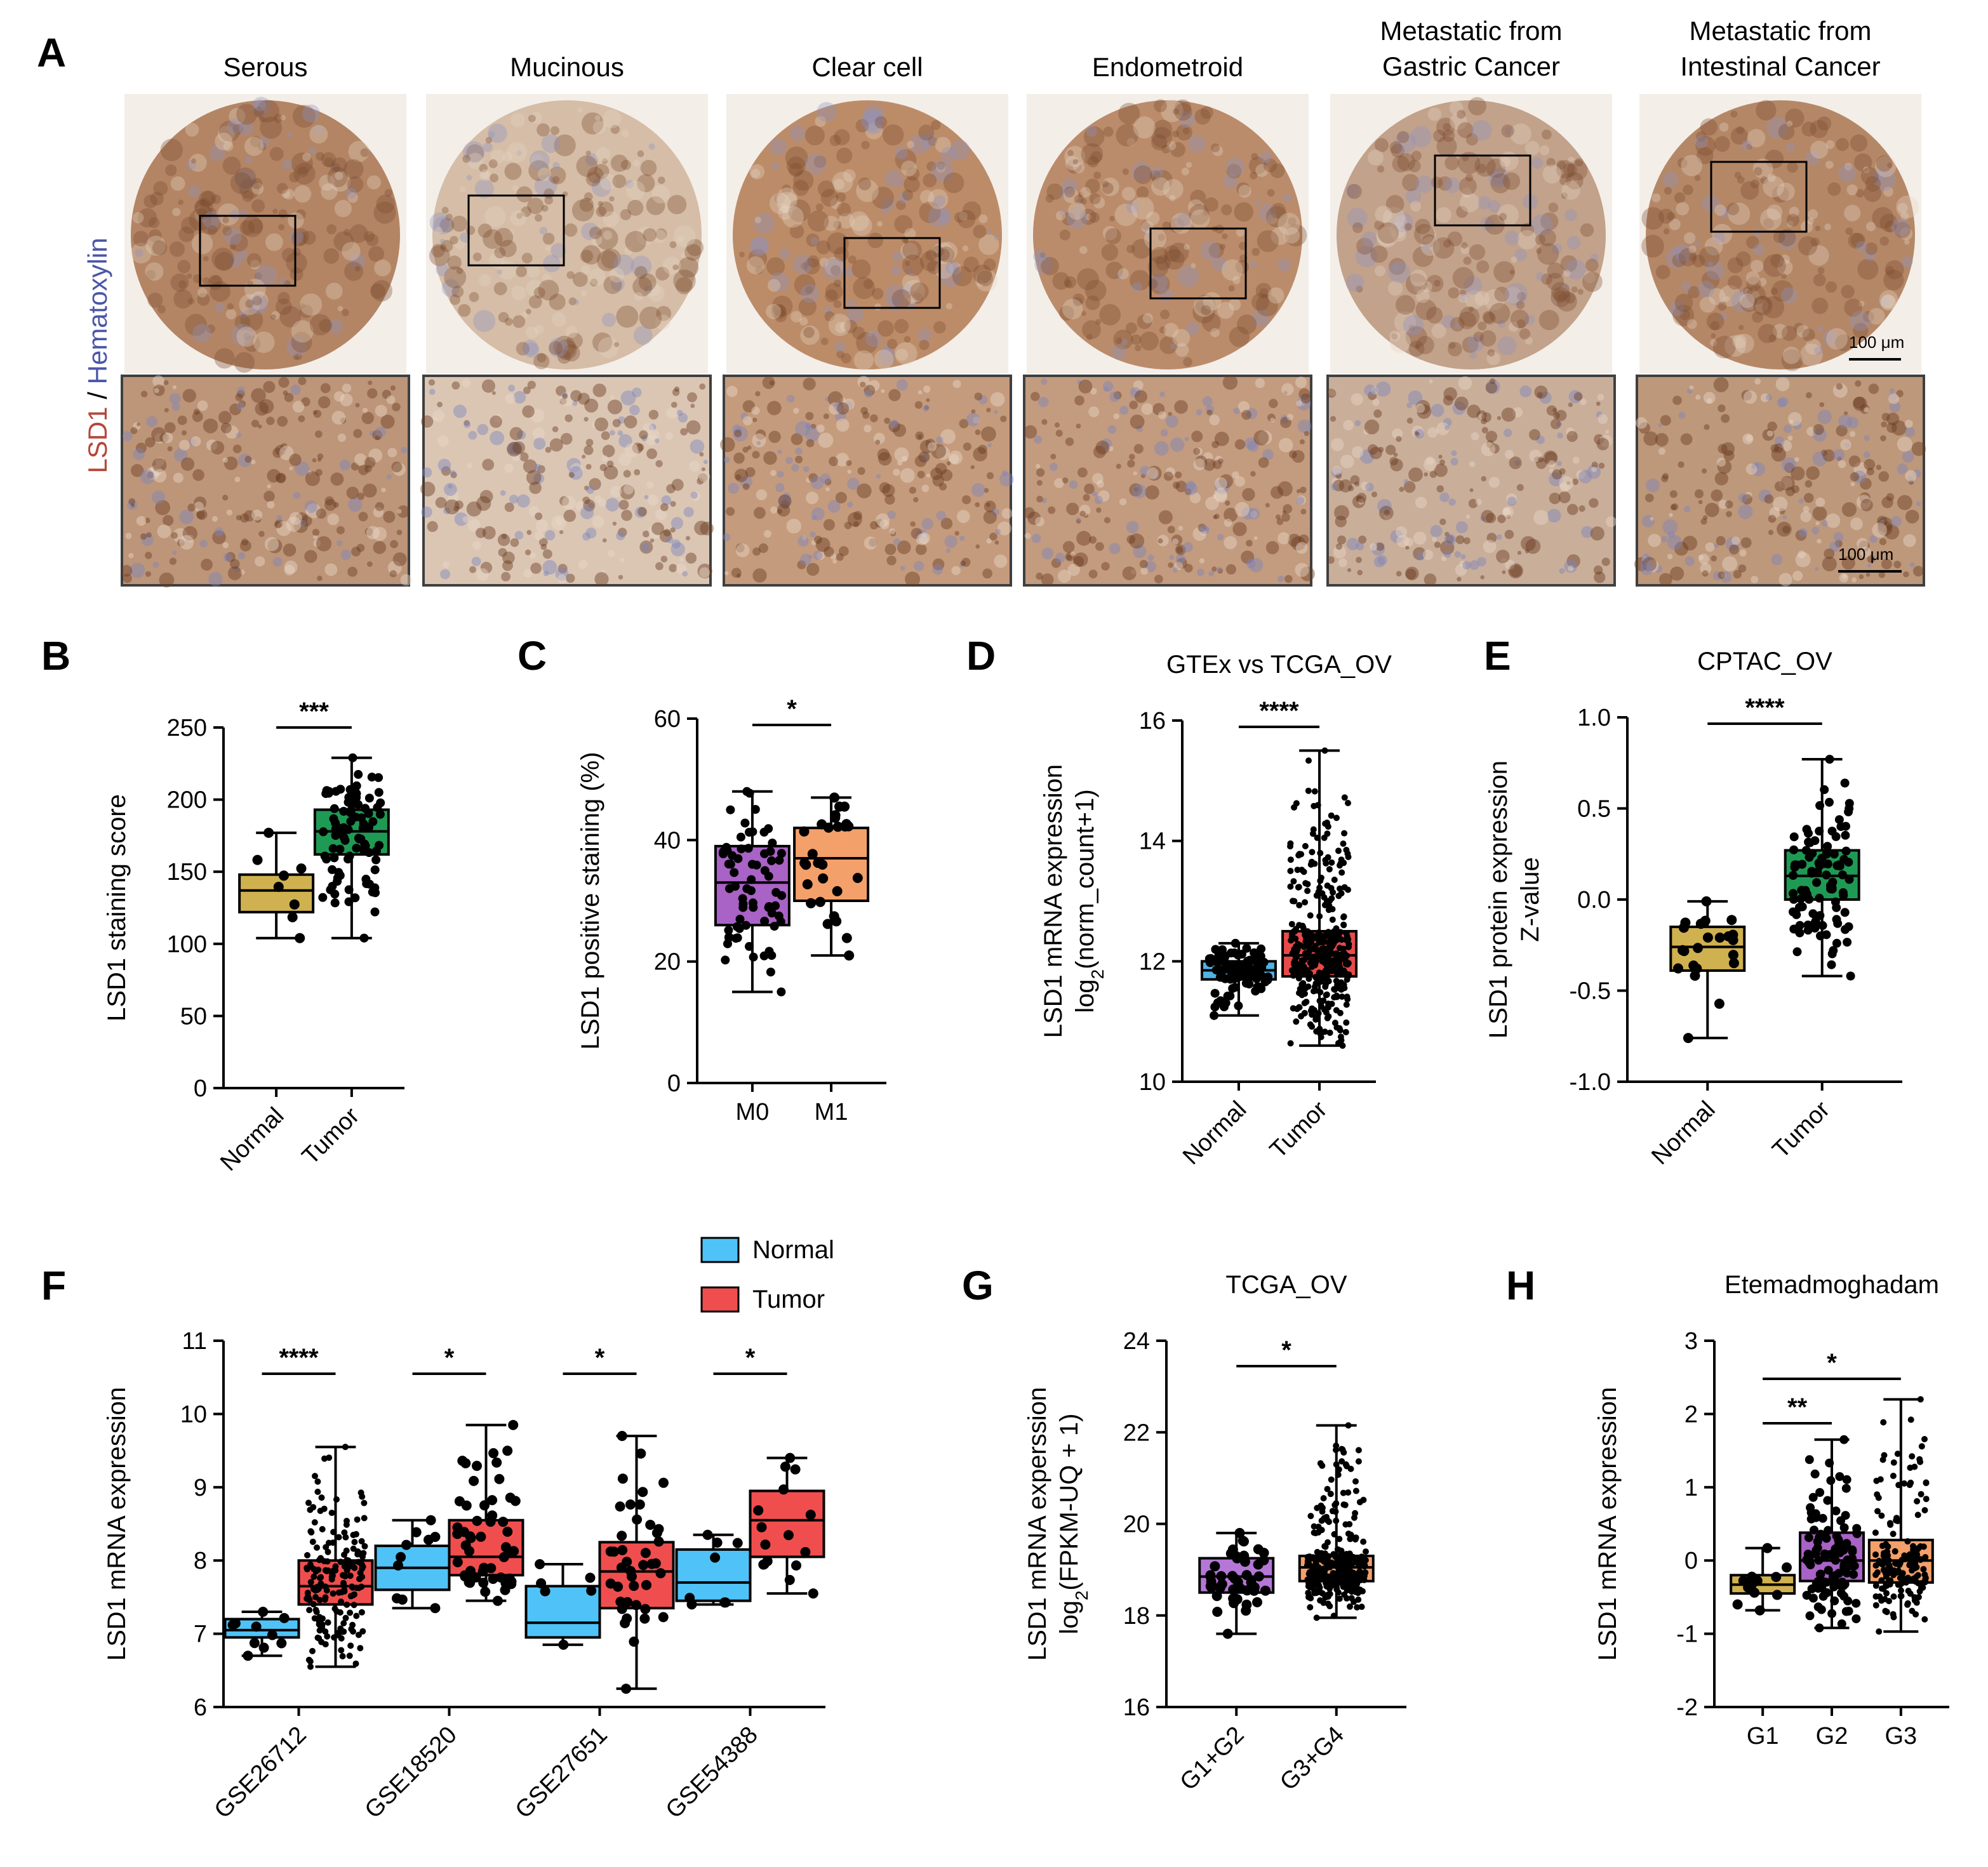 The width and height of the screenshot is (1988, 1867). What do you see at coordinates (1471, 66) in the screenshot?
I see `column-title-5-line-2: Gastric Cancer` at bounding box center [1471, 66].